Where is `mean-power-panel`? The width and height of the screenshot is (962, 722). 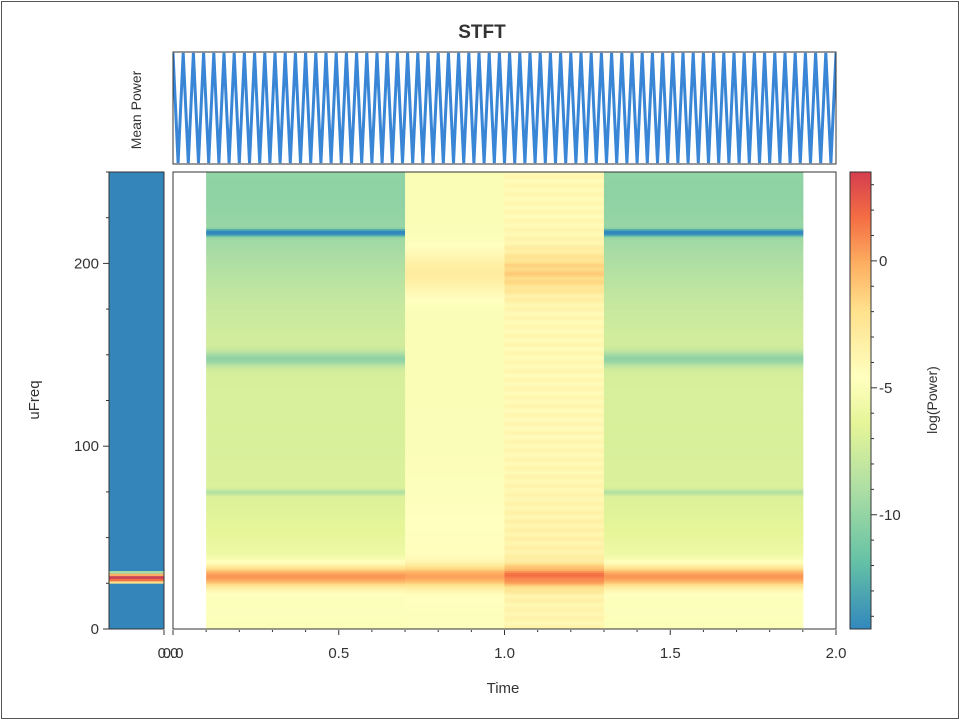 mean-power-panel is located at coordinates (504, 108).